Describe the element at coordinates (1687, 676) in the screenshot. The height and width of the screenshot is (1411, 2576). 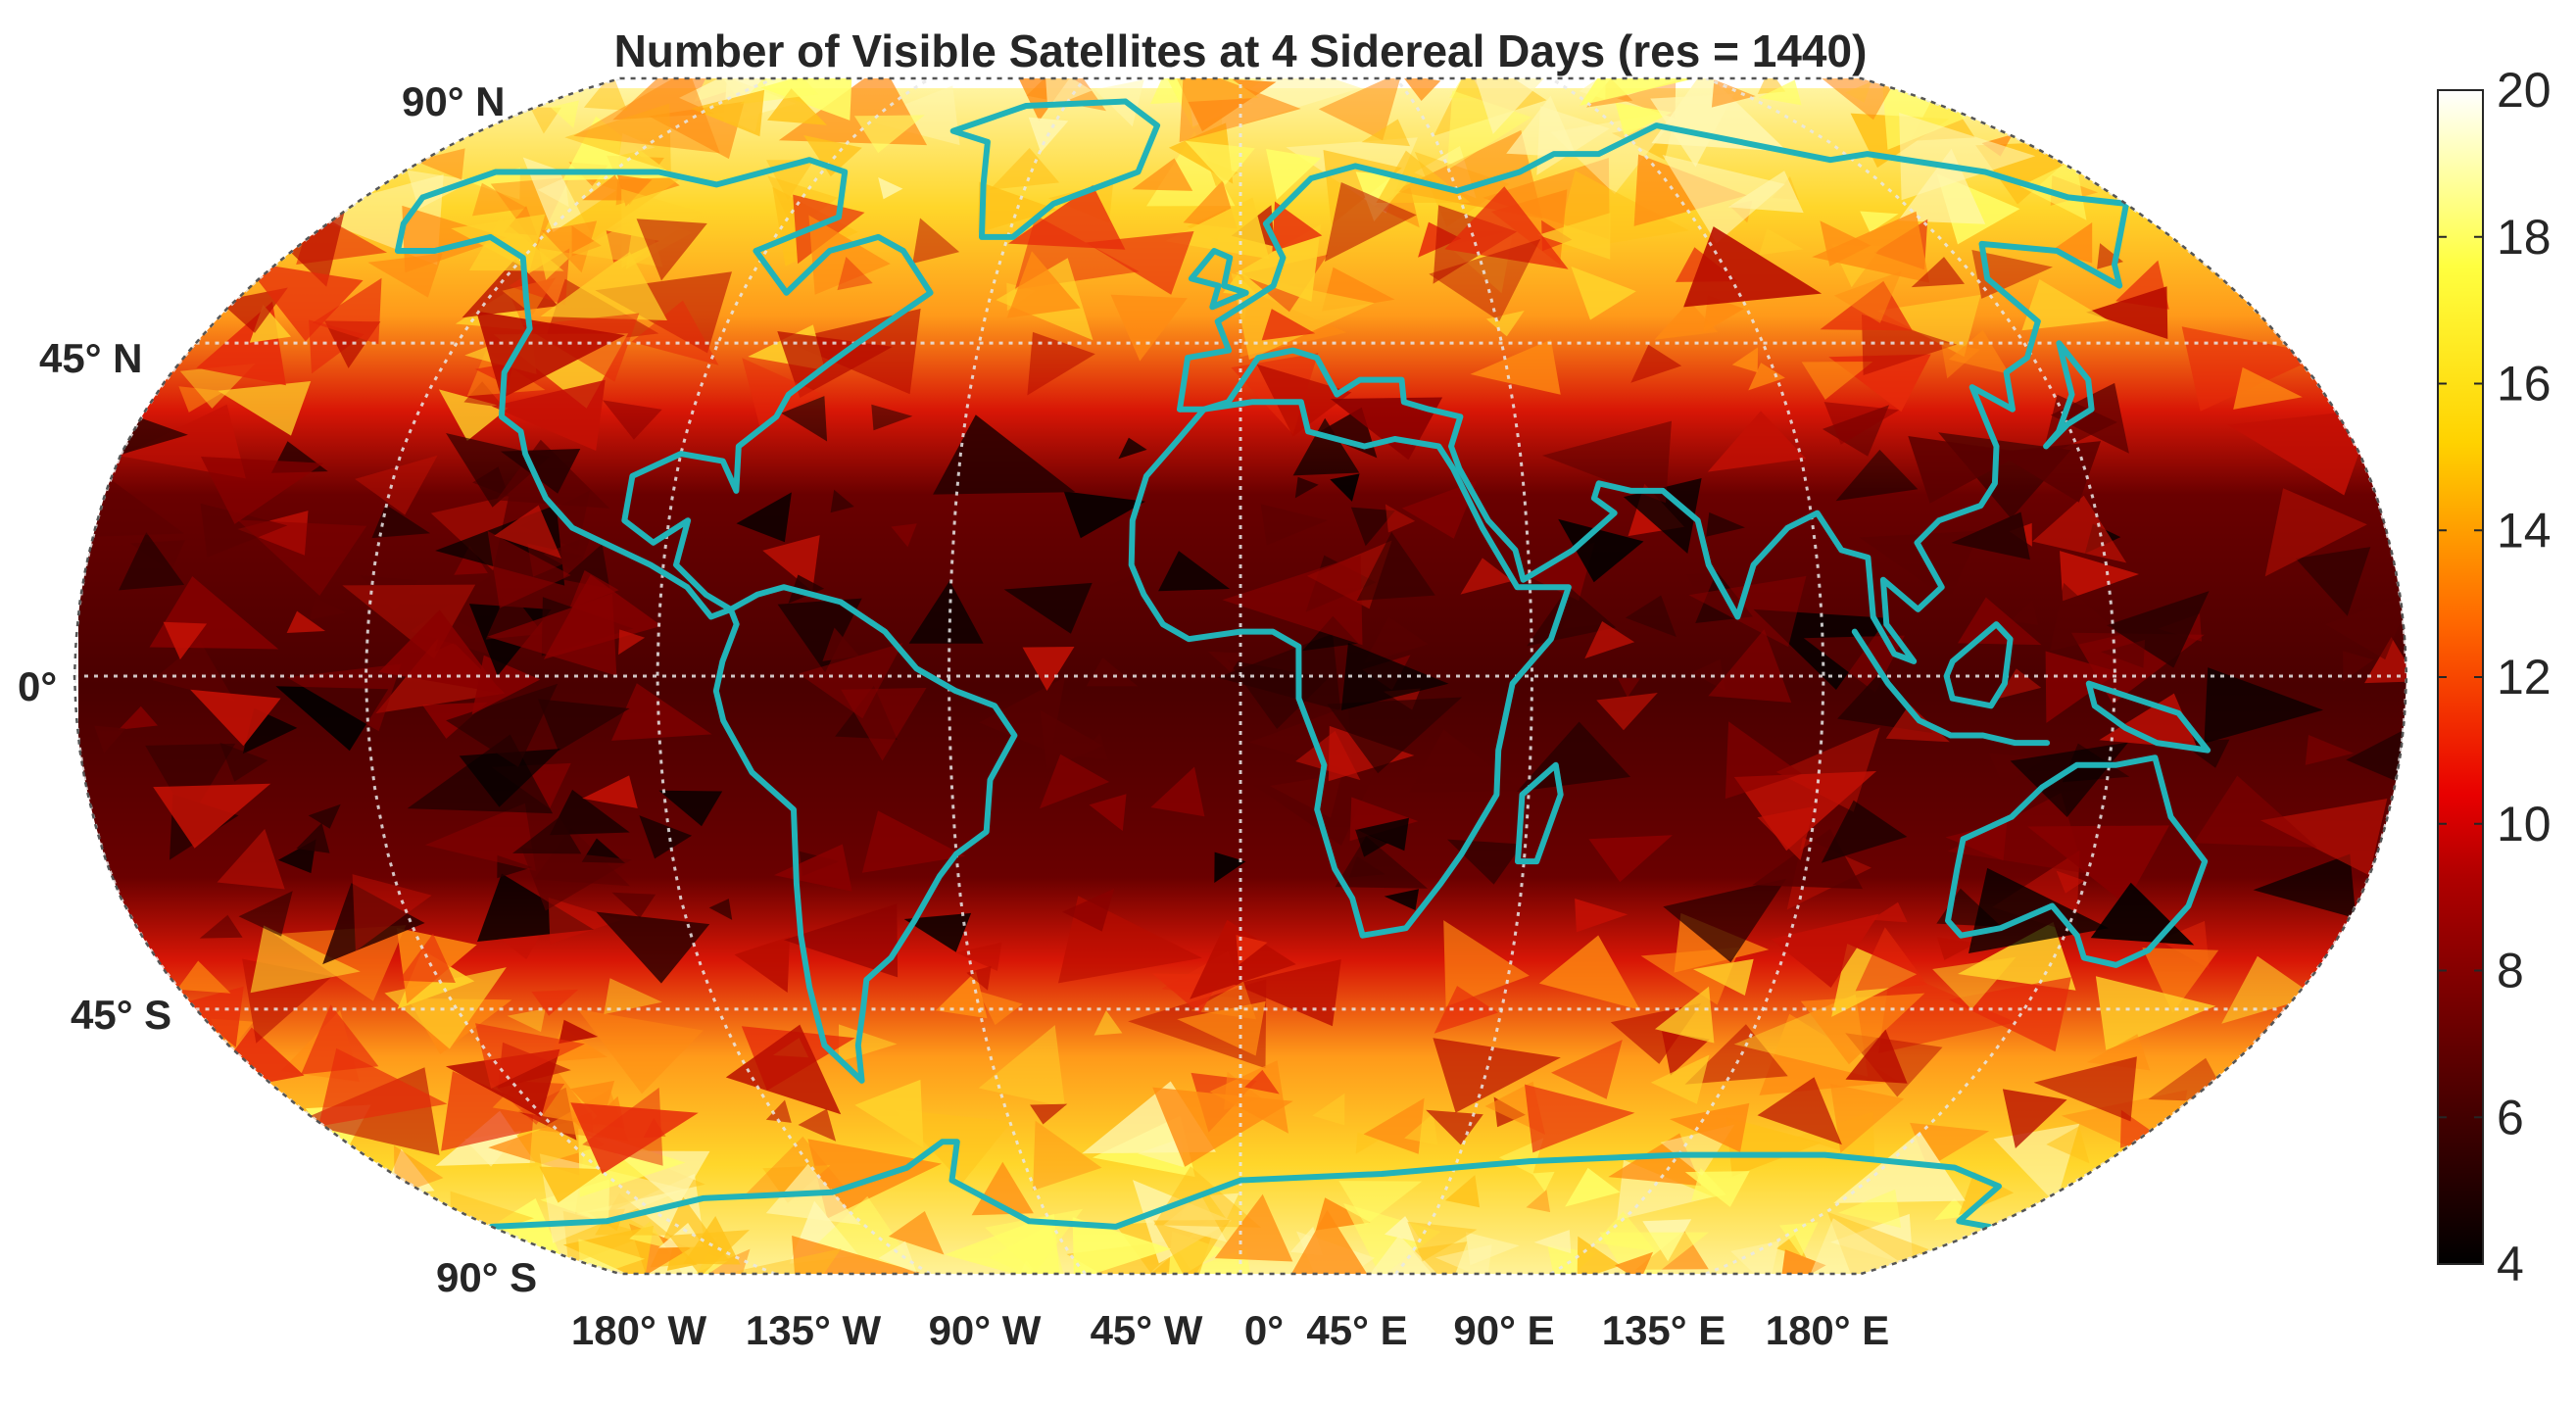
I see `meridian-line` at that location.